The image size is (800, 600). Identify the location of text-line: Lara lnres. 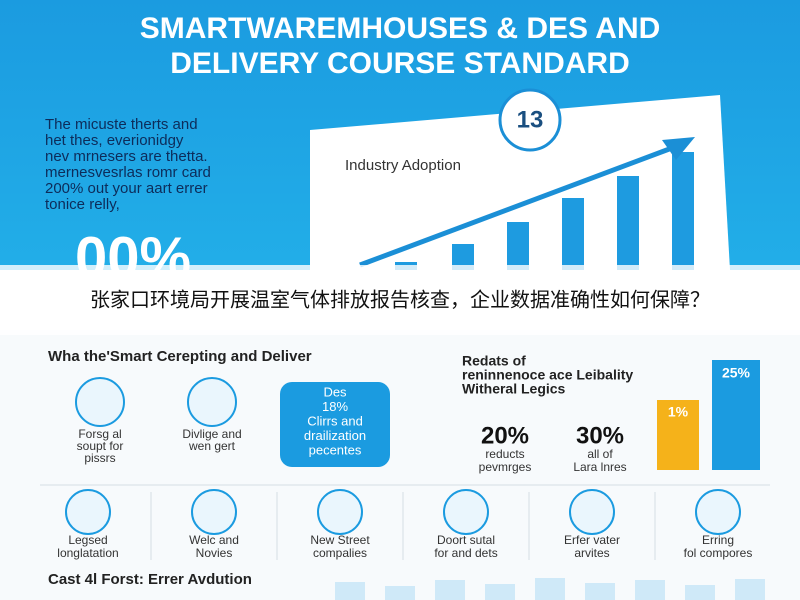
(599, 467).